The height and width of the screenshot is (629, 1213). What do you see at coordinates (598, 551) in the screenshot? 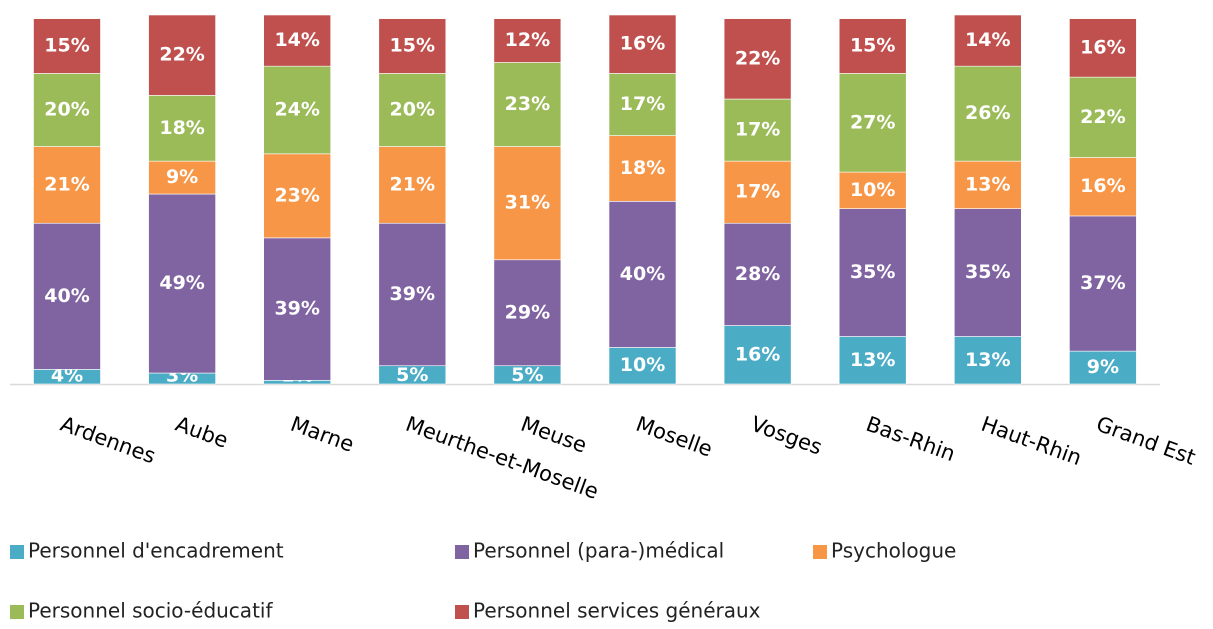
I see `legend-label: Personnel (para-)médical` at bounding box center [598, 551].